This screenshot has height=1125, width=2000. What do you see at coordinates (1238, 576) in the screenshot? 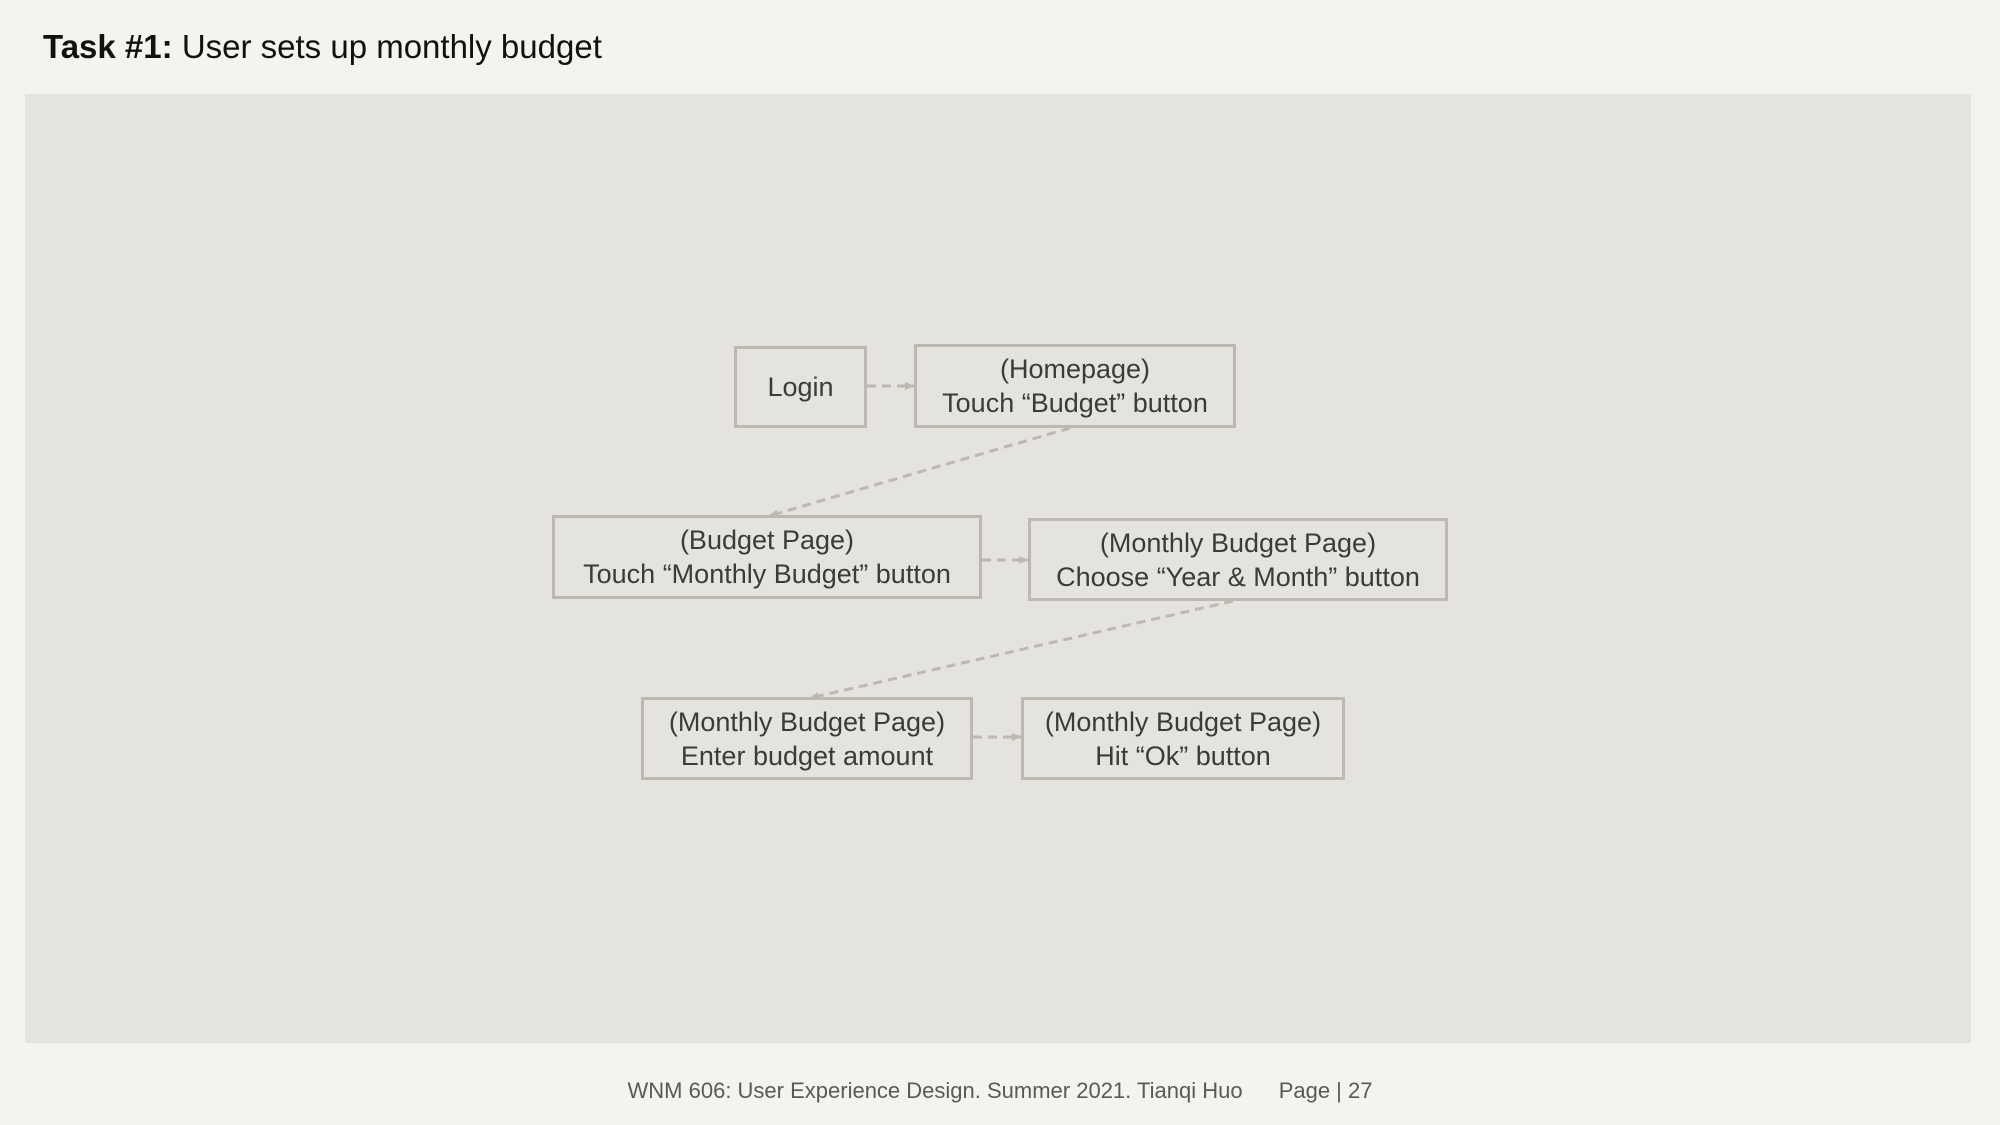
I see `step-monthly-year-month-action: Choose “Year & Month” button` at bounding box center [1238, 576].